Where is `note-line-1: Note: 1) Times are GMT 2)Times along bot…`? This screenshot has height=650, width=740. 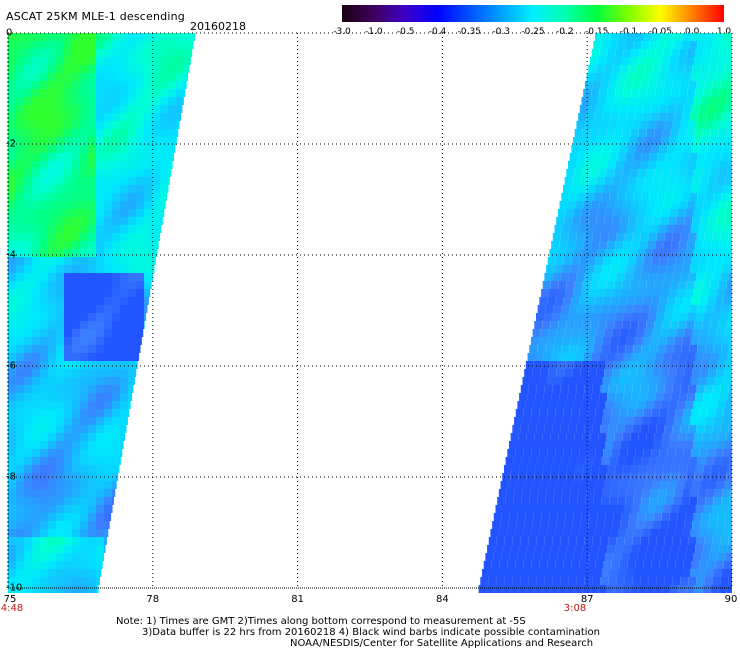 note-line-1: Note: 1) Times are GMT 2)Times along bot… is located at coordinates (321, 621).